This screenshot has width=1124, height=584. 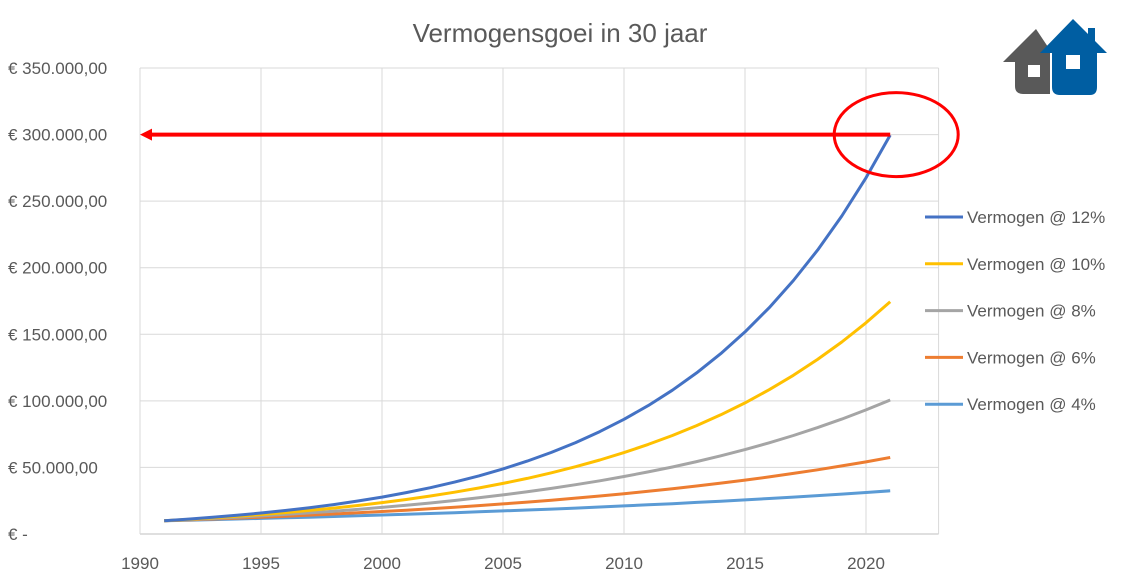 I want to click on y-tick-label: € 200.000,00, so click(x=57, y=268).